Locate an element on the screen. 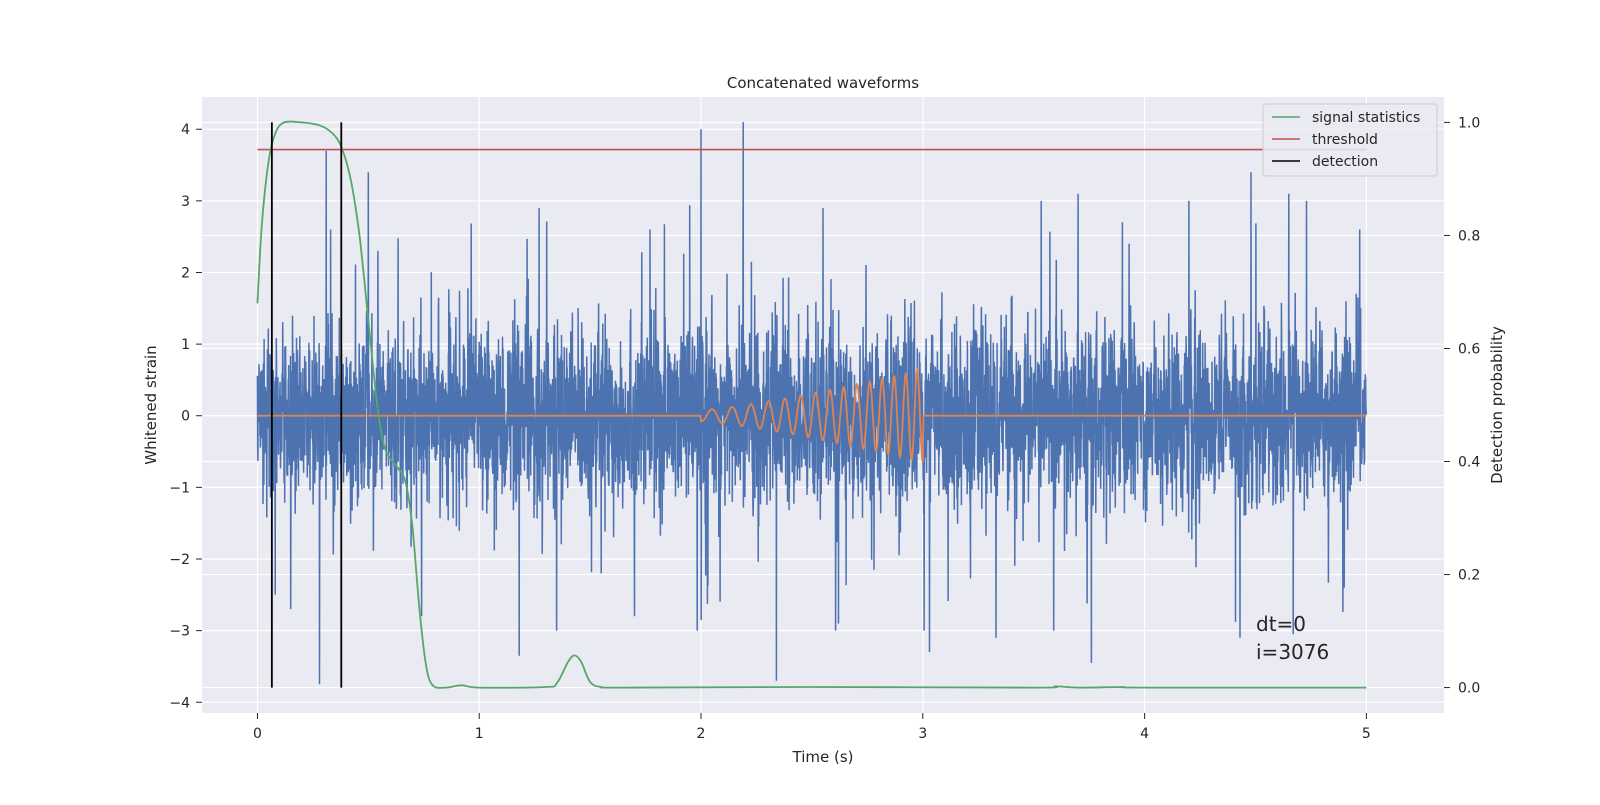  left-y-tick-label: −4 is located at coordinates (179, 703).